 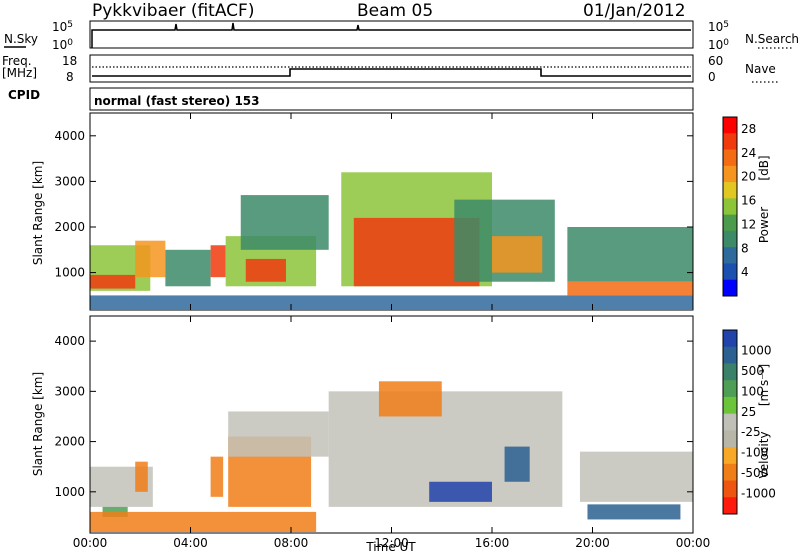 What do you see at coordinates (634, 11) in the screenshot?
I see `date-label: 01/Jan/2012` at bounding box center [634, 11].